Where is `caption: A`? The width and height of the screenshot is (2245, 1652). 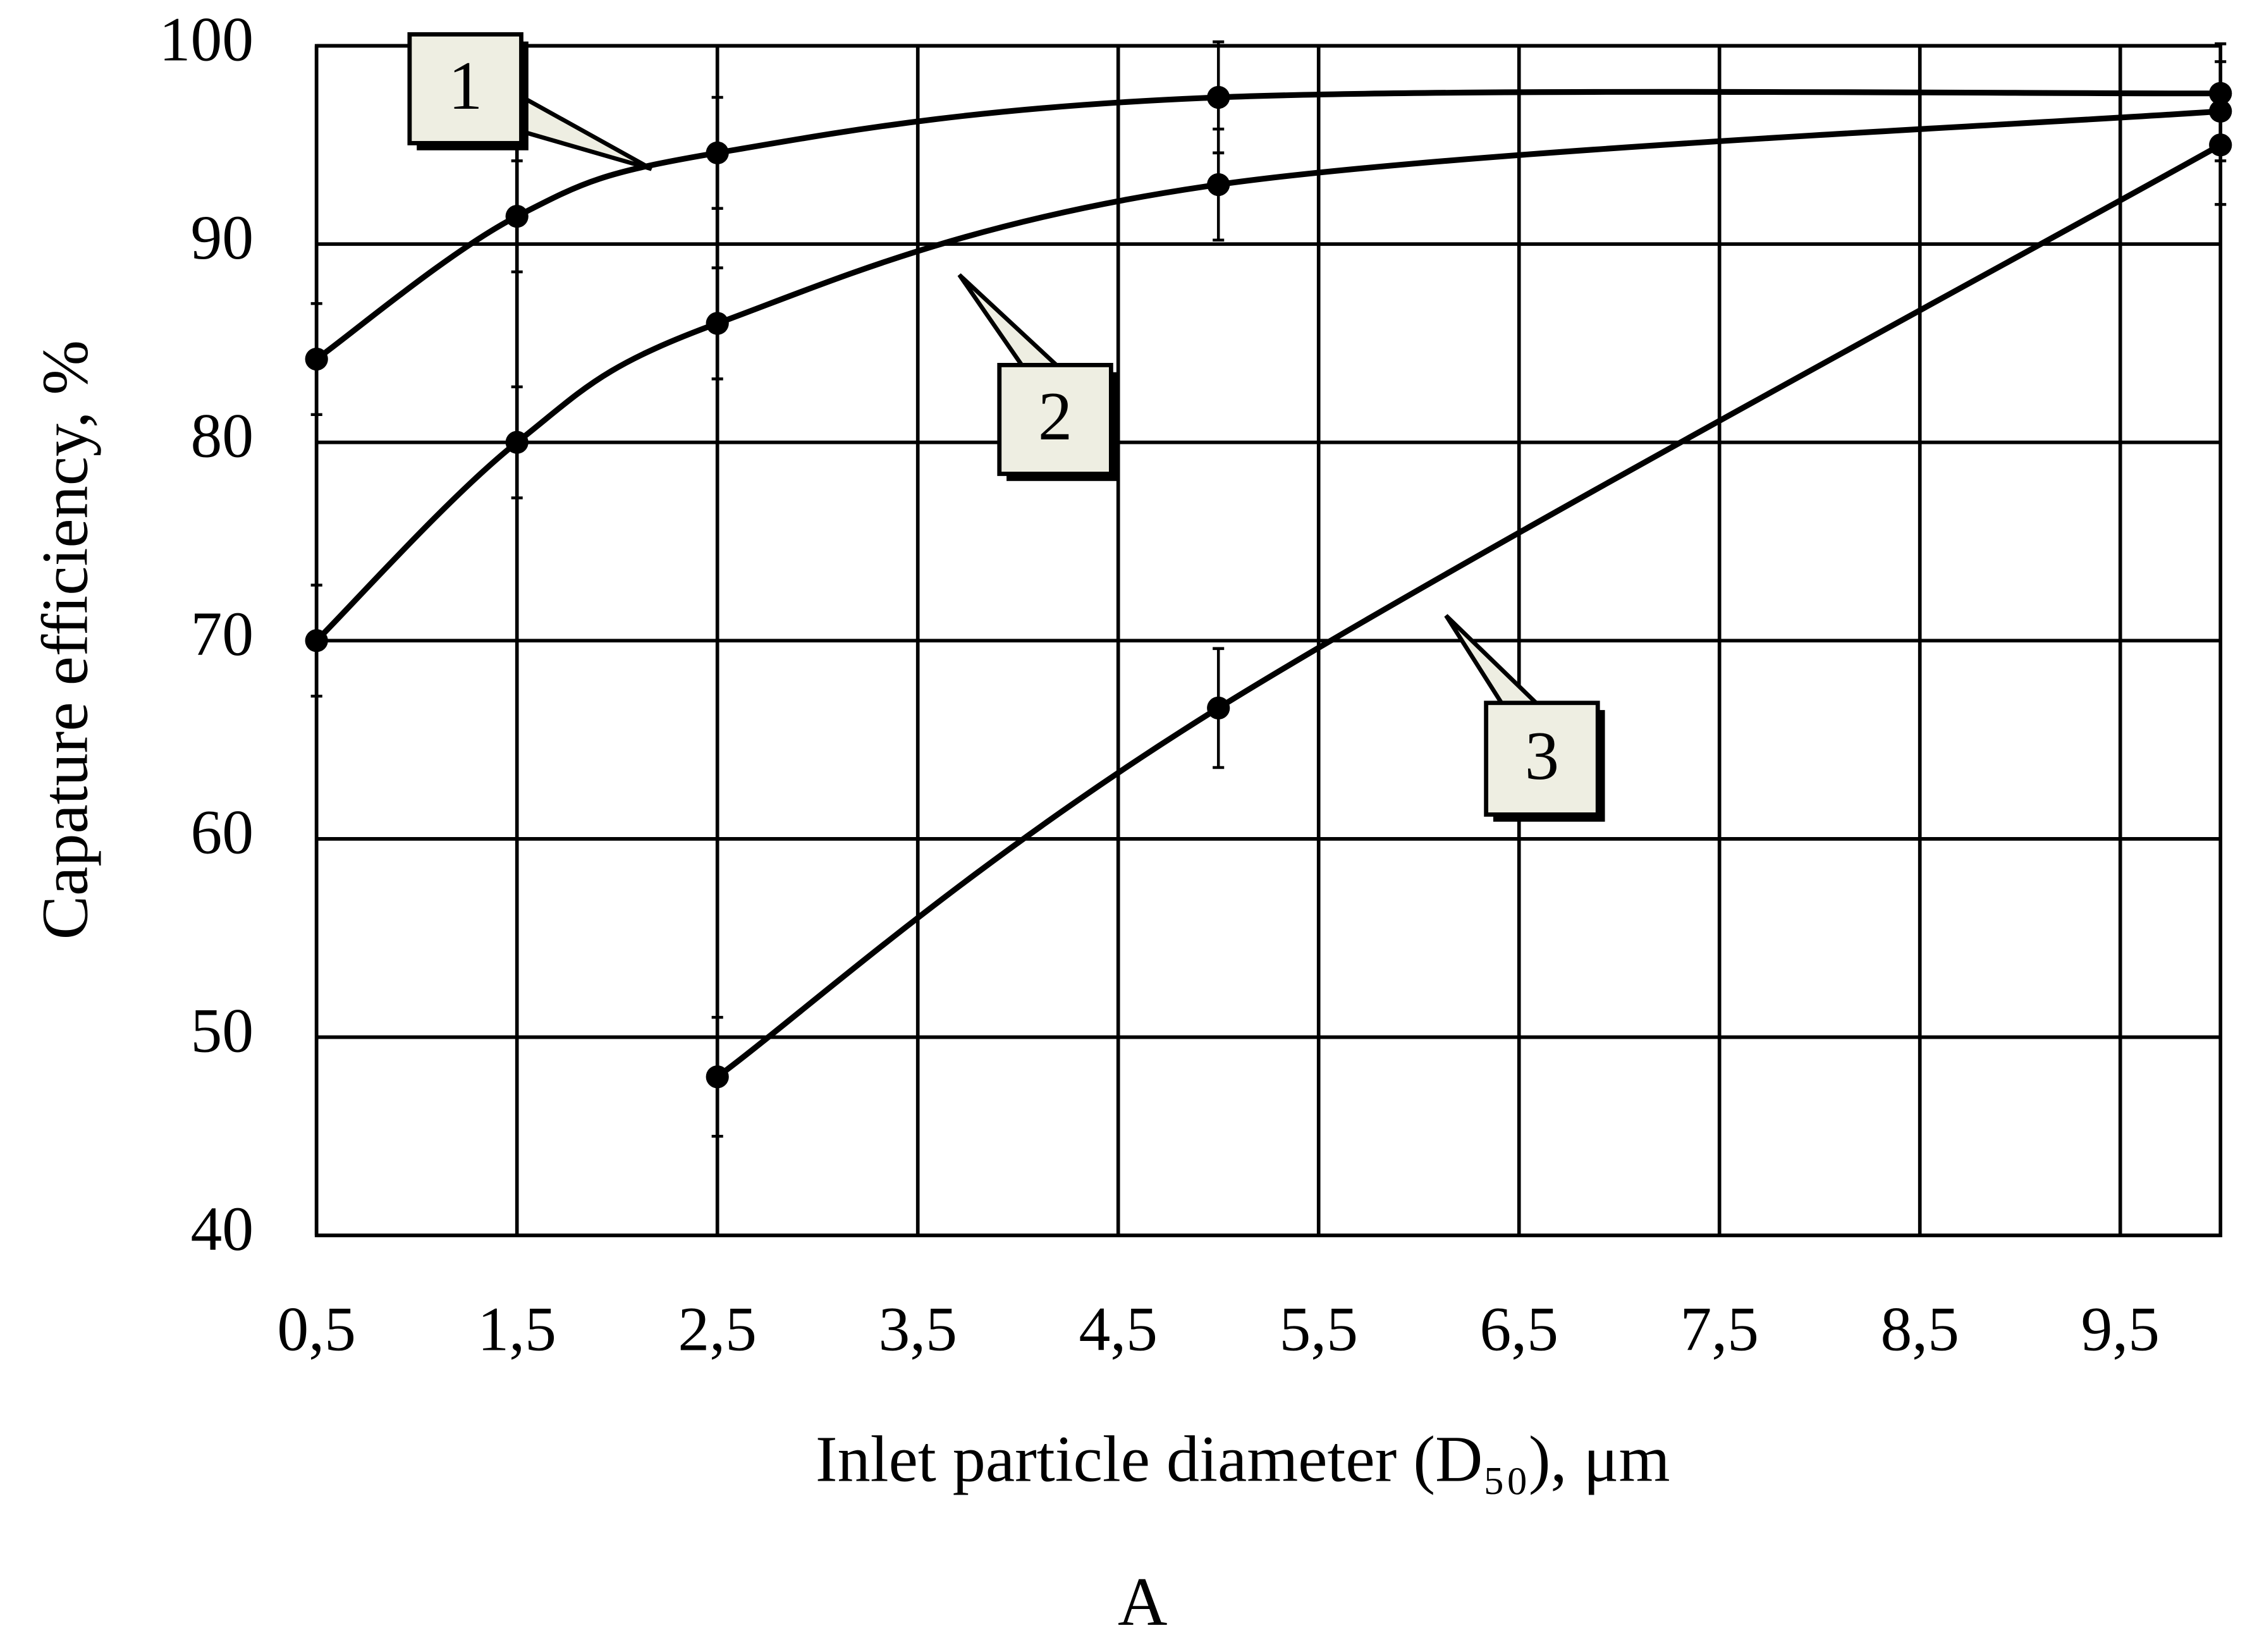 caption: A is located at coordinates (1142, 1601).